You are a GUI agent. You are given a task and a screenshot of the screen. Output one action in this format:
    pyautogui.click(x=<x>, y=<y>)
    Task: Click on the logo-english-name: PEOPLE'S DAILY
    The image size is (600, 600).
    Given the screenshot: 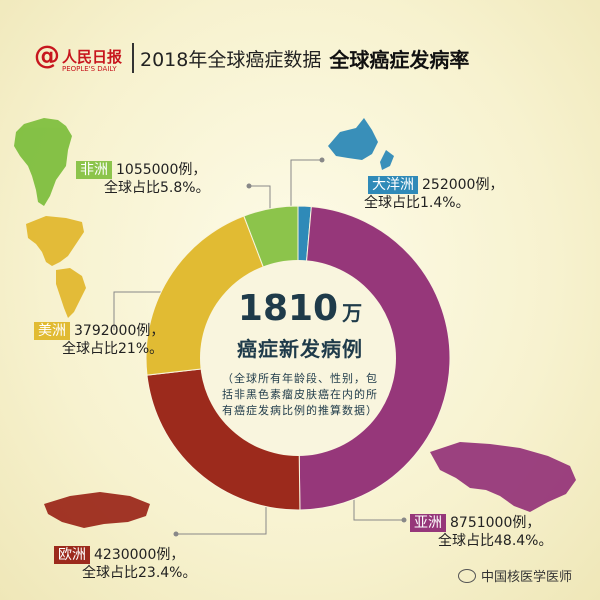 What is the action you would take?
    pyautogui.click(x=89, y=69)
    